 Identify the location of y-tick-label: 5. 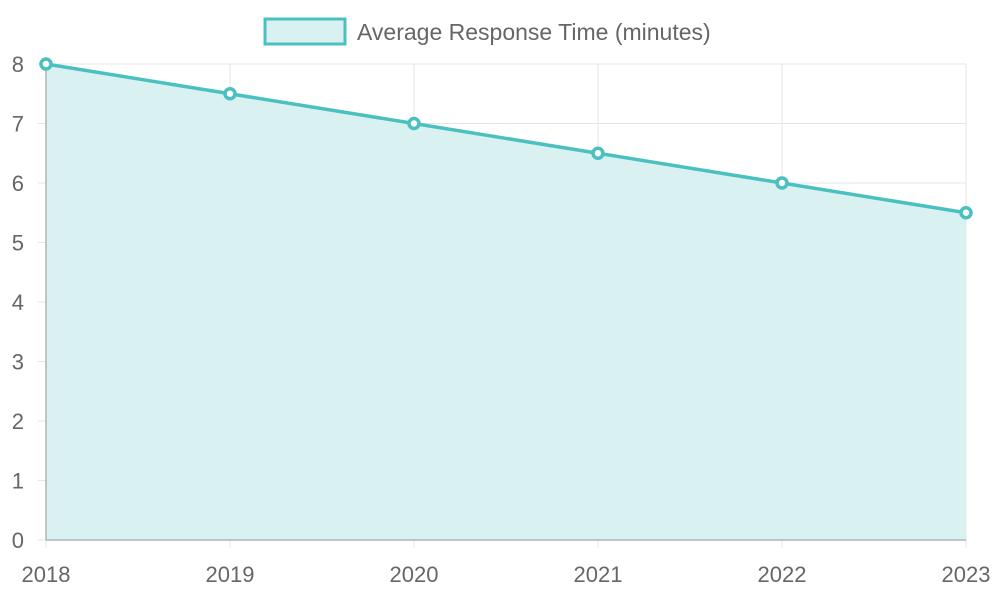
(18, 243).